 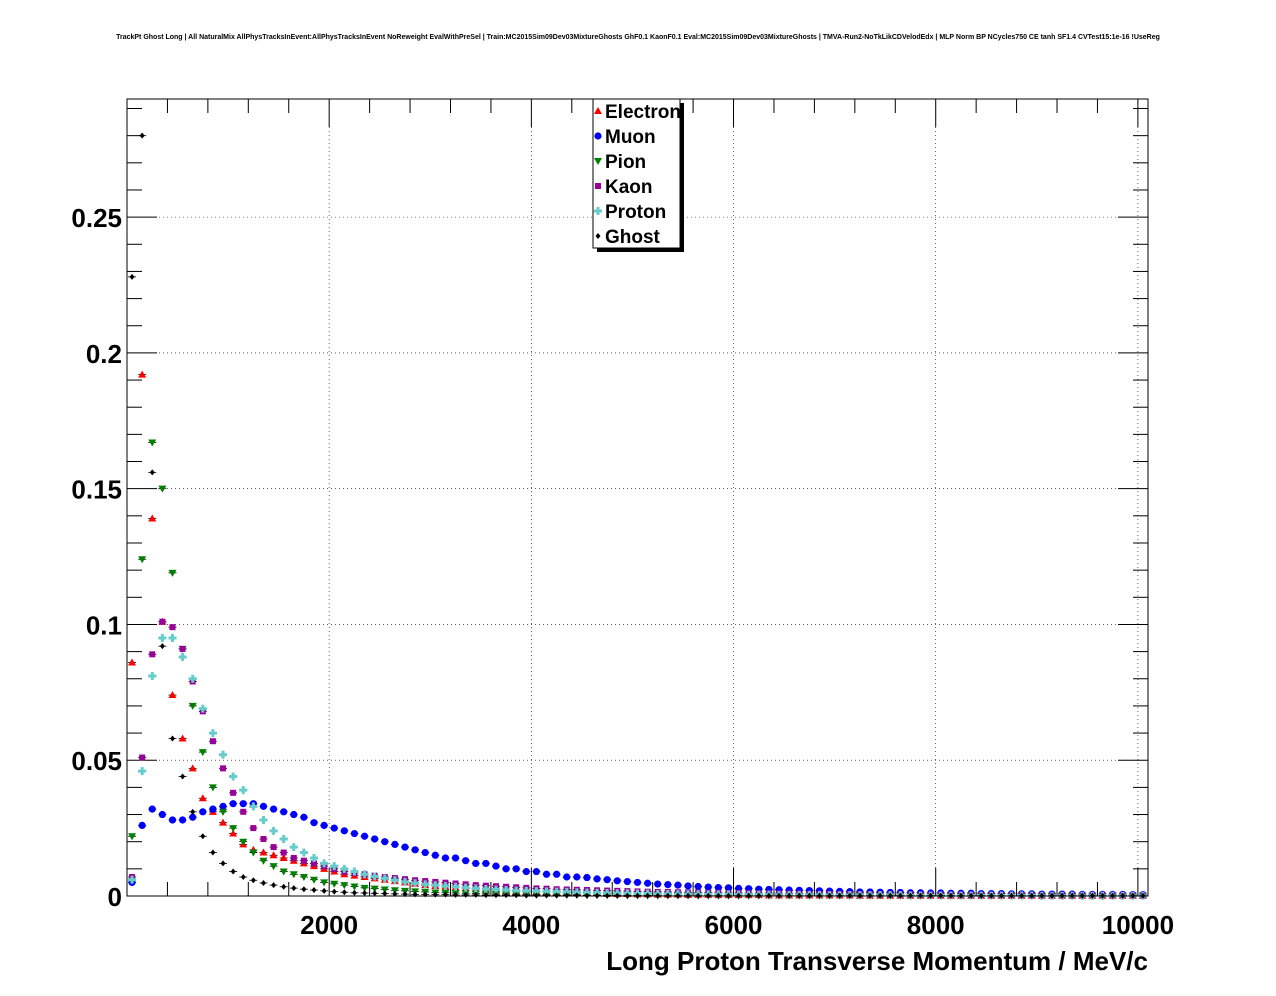 What do you see at coordinates (625, 162) in the screenshot?
I see `legend-label-pion: Pion` at bounding box center [625, 162].